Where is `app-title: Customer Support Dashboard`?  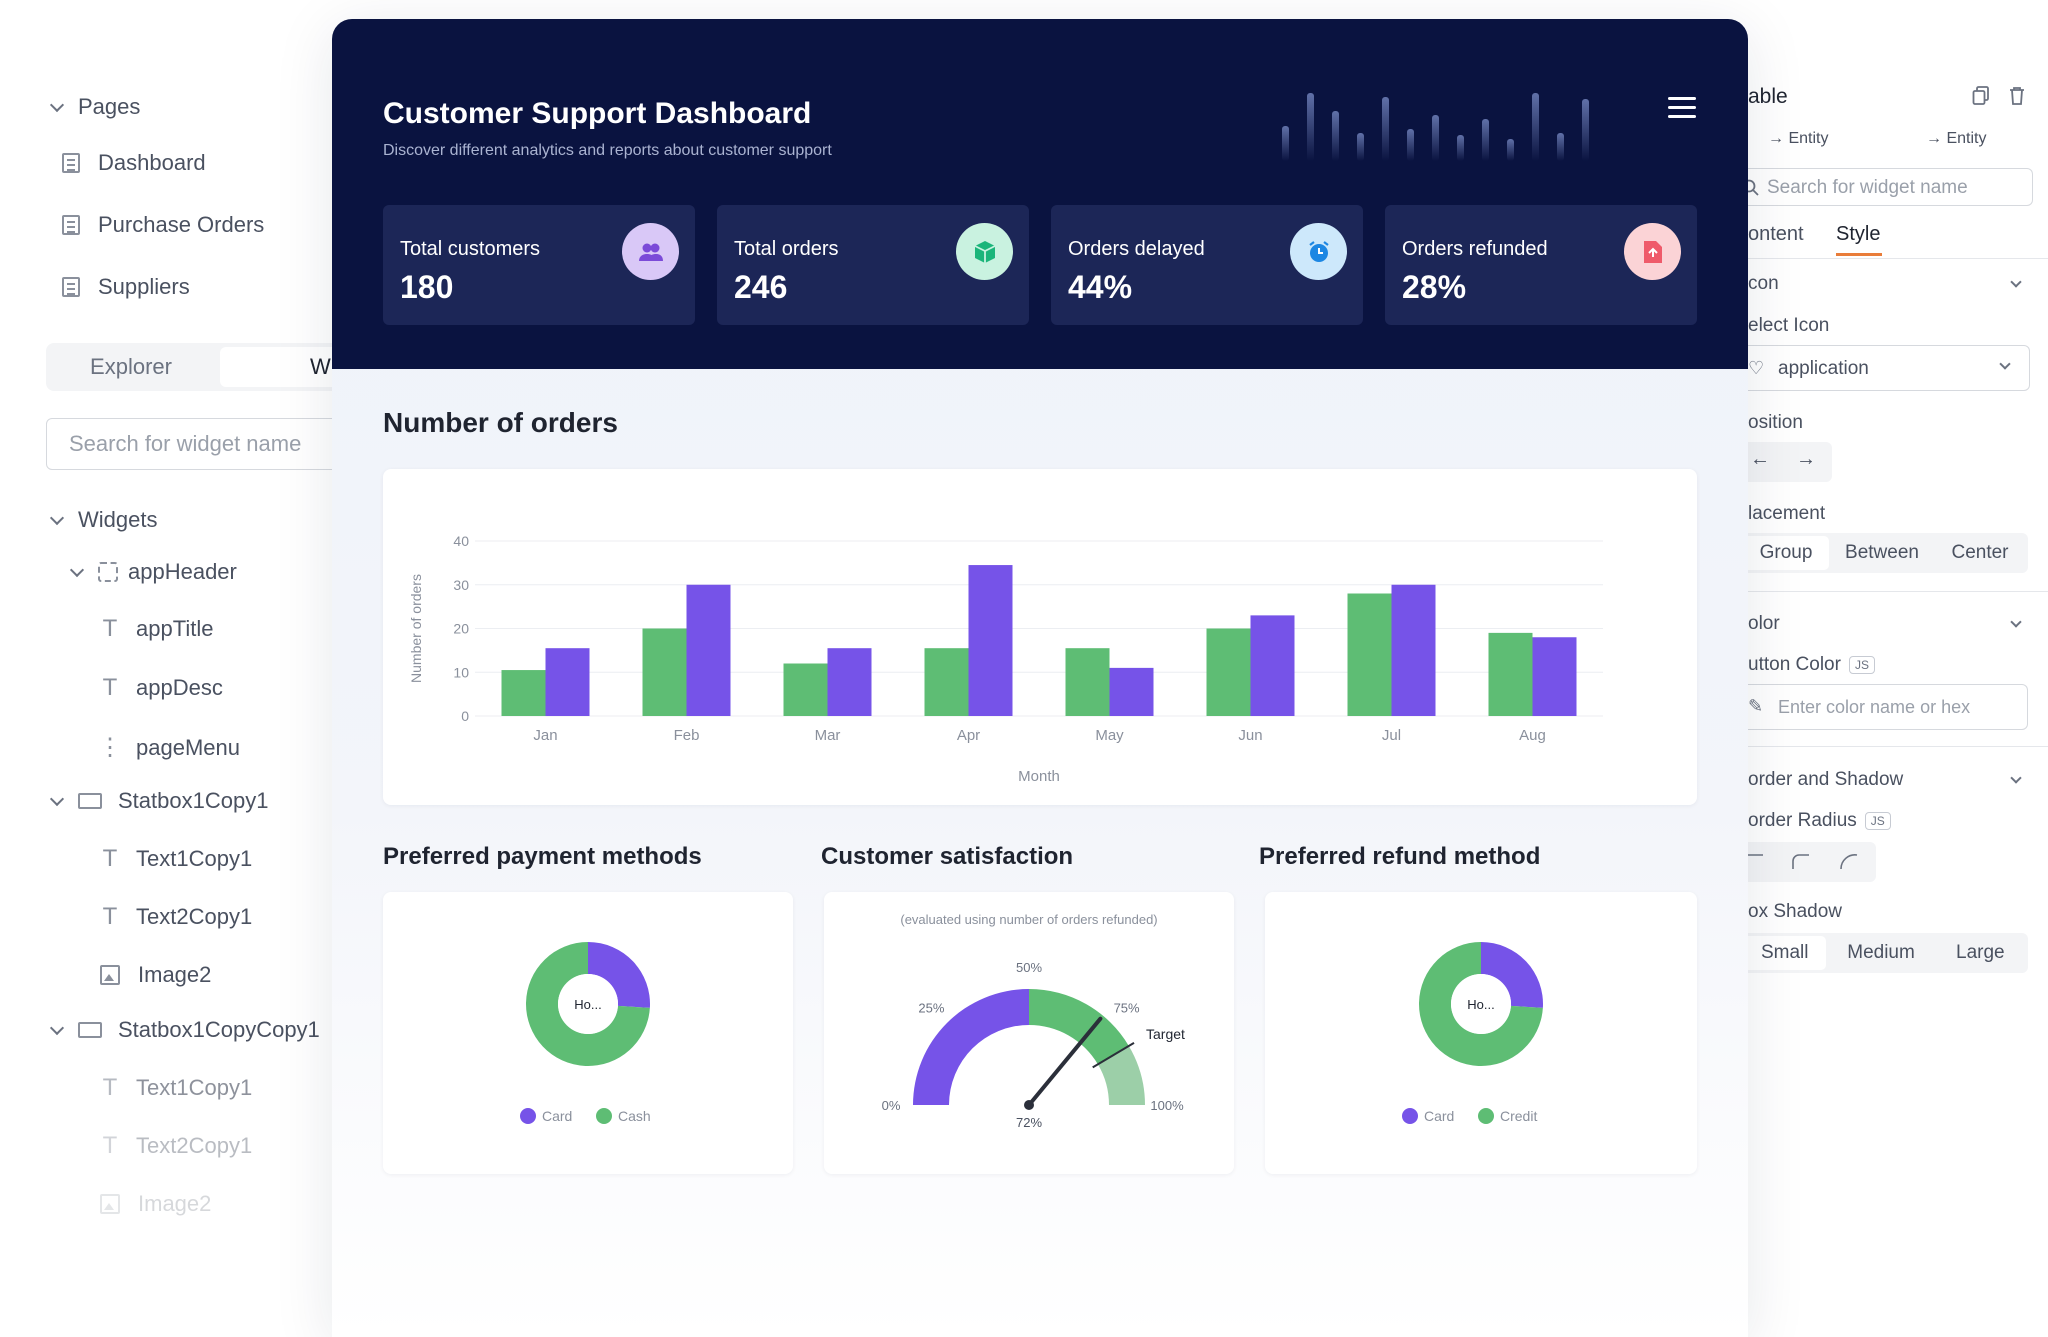
app-title: Customer Support Dashboard is located at coordinates (597, 113).